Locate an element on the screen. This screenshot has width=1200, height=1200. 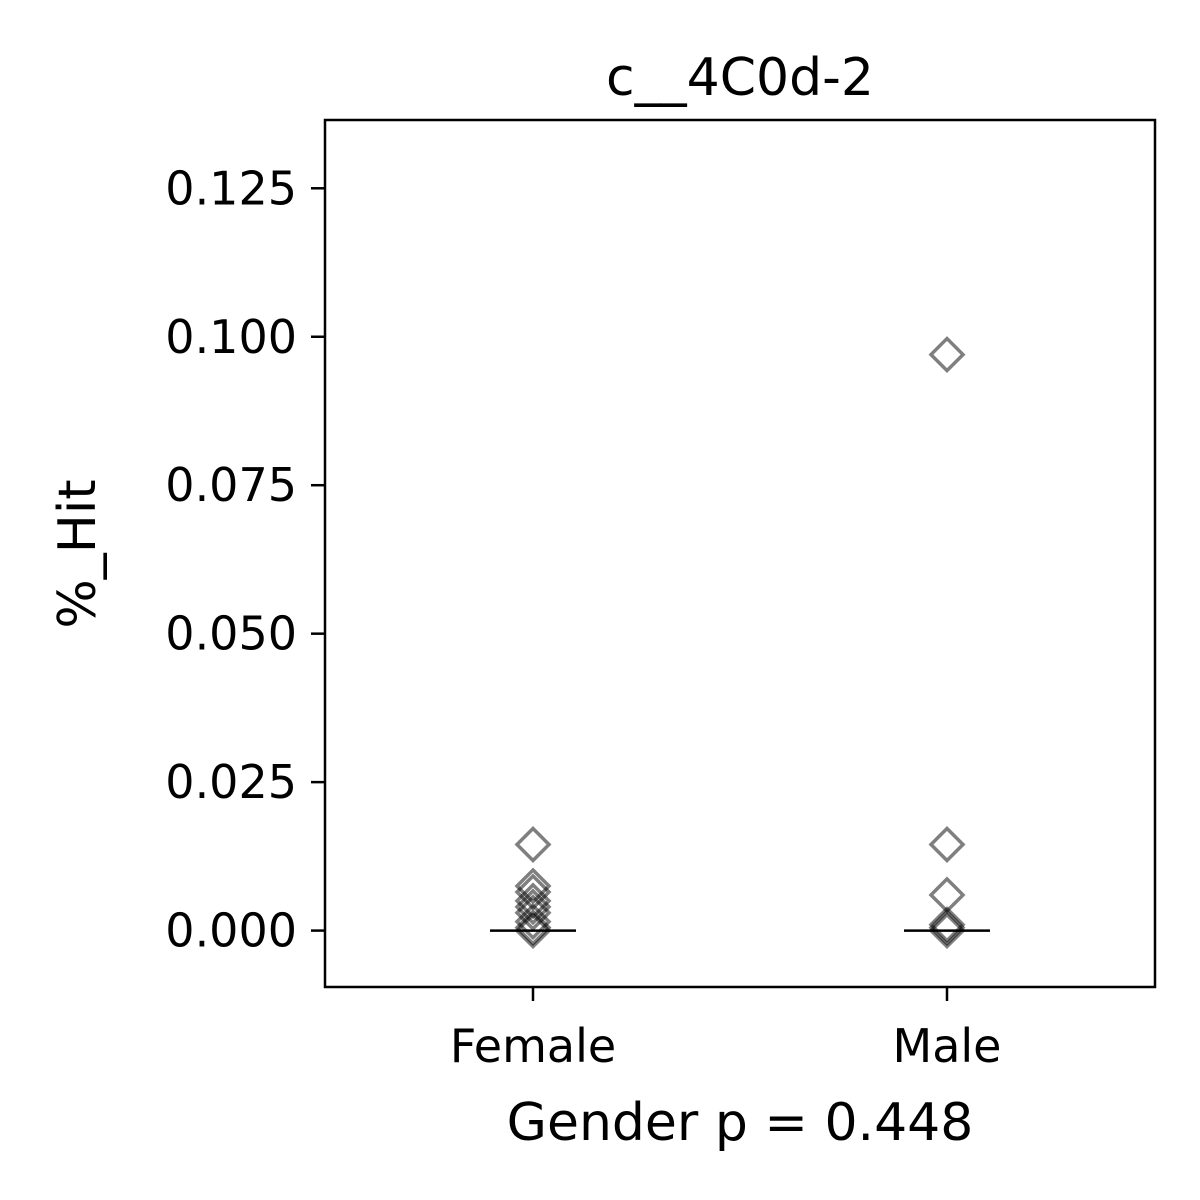
y-tick-label: 0.025 is located at coordinates (231, 782).